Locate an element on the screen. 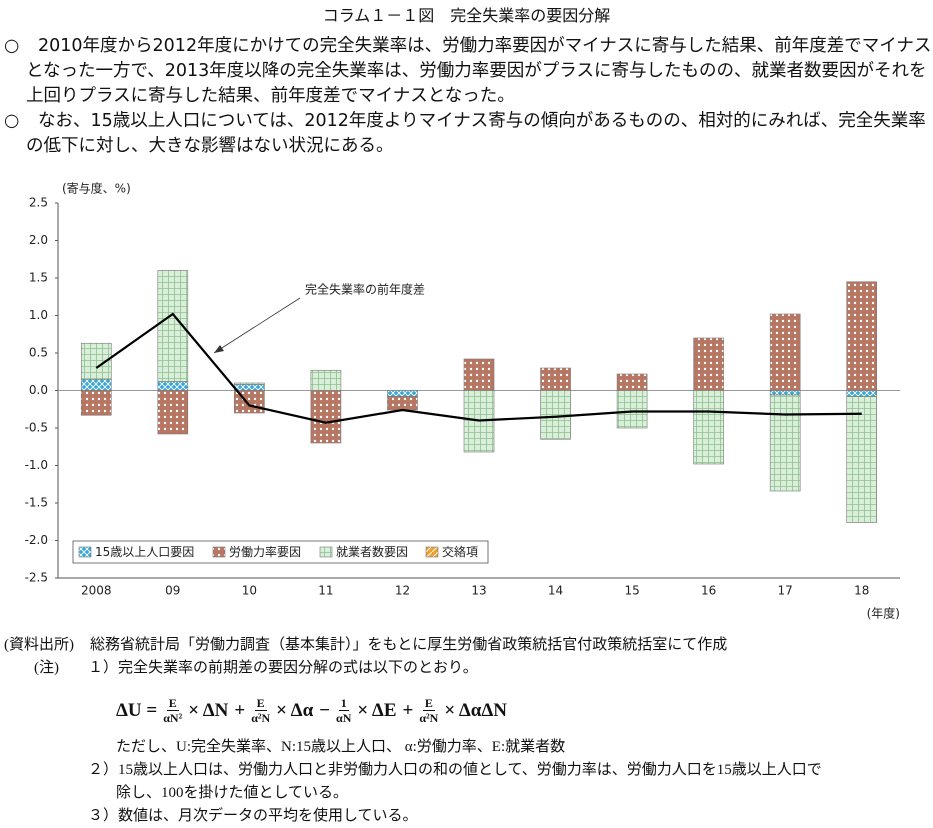  y-tick-label: 1.5 is located at coordinates (38, 278).